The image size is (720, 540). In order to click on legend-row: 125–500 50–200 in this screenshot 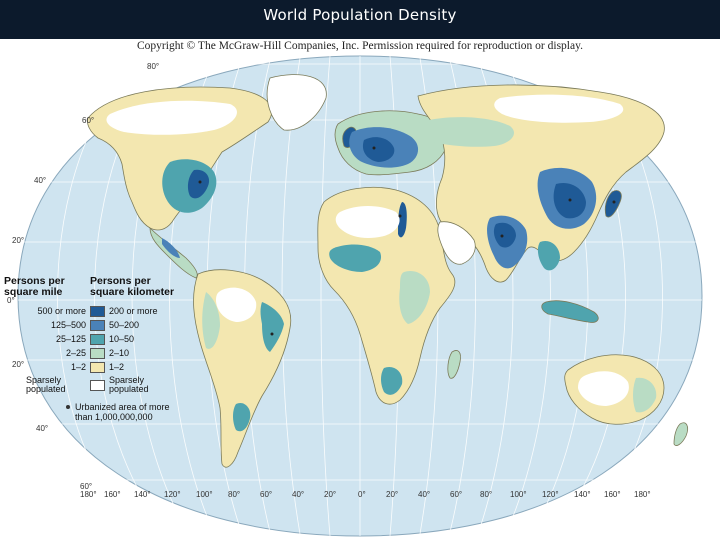, I will do `click(99, 325)`.